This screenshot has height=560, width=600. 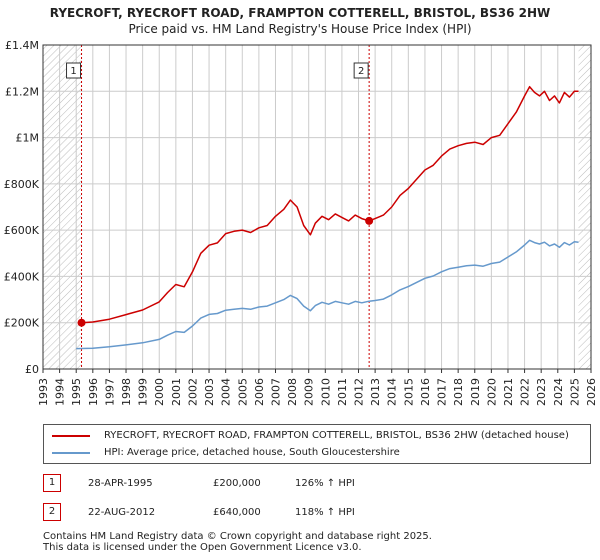 What do you see at coordinates (93, 392) in the screenshot?
I see `x-tick-label: 1996` at bounding box center [93, 392].